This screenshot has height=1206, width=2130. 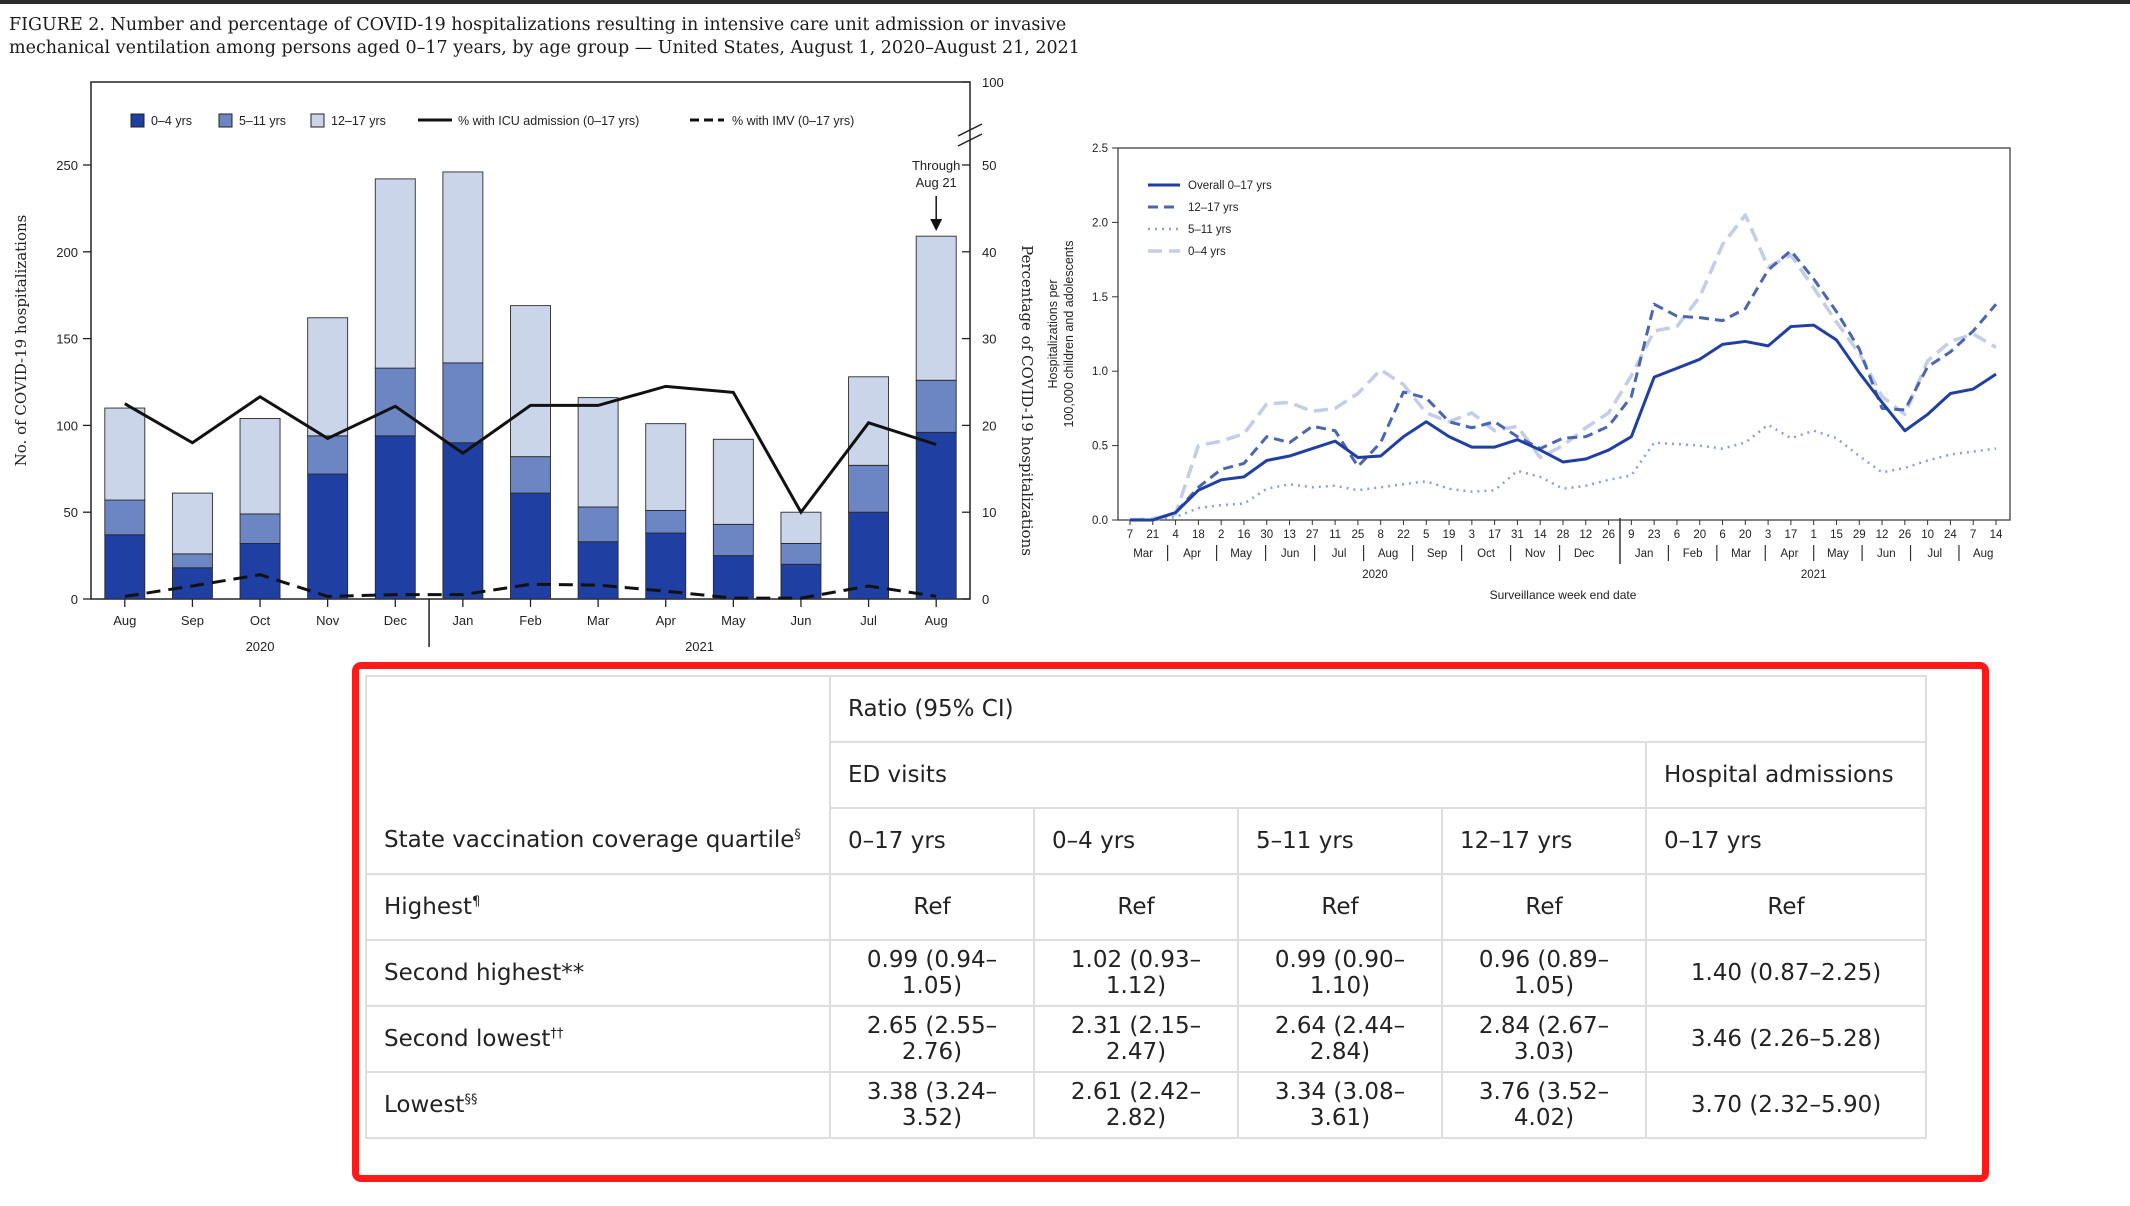 I want to click on x-tick-label: 16, so click(x=1244, y=535).